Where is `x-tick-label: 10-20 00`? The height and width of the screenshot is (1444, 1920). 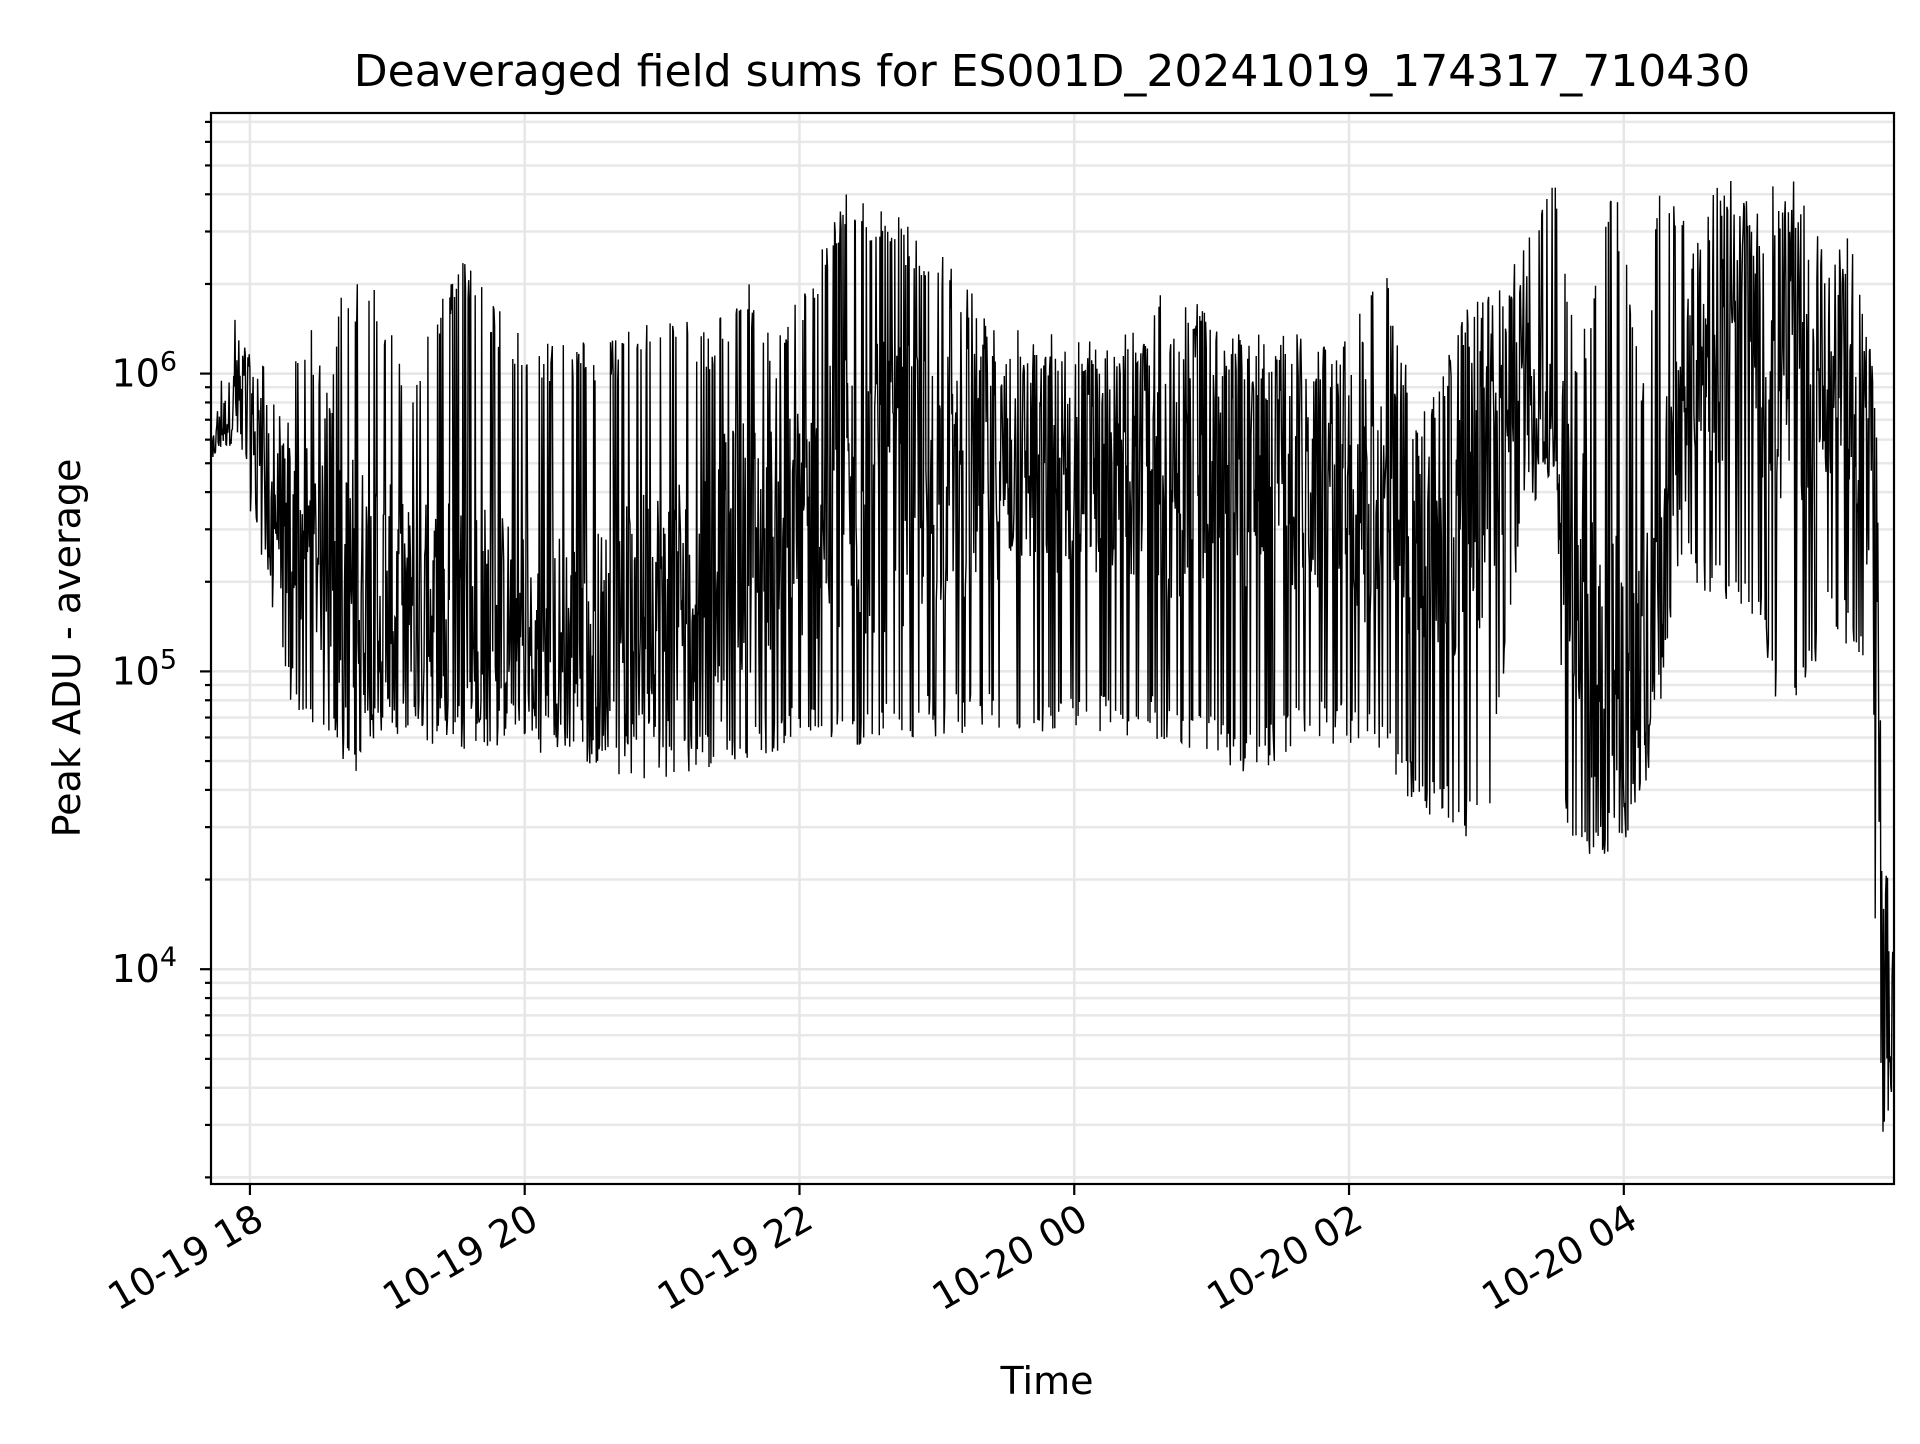 x-tick-label: 10-20 00 is located at coordinates (1010, 1258).